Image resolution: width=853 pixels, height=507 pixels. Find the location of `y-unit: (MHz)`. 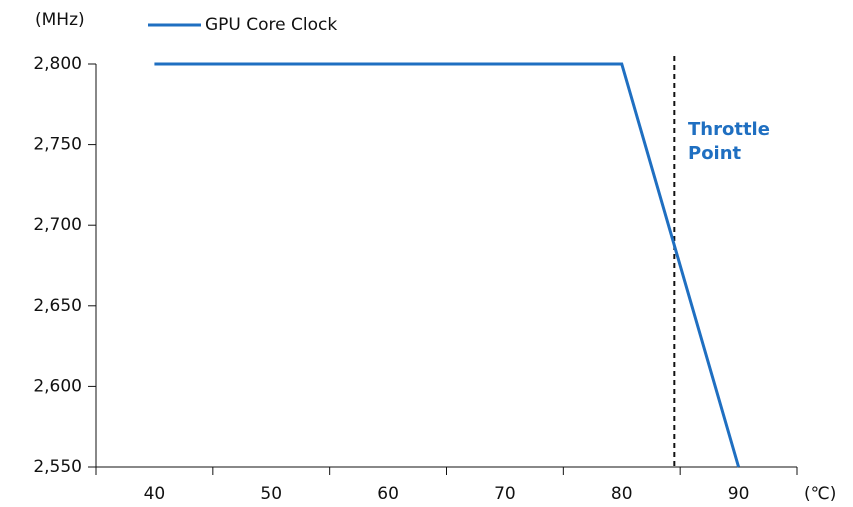

y-unit: (MHz) is located at coordinates (60, 20).